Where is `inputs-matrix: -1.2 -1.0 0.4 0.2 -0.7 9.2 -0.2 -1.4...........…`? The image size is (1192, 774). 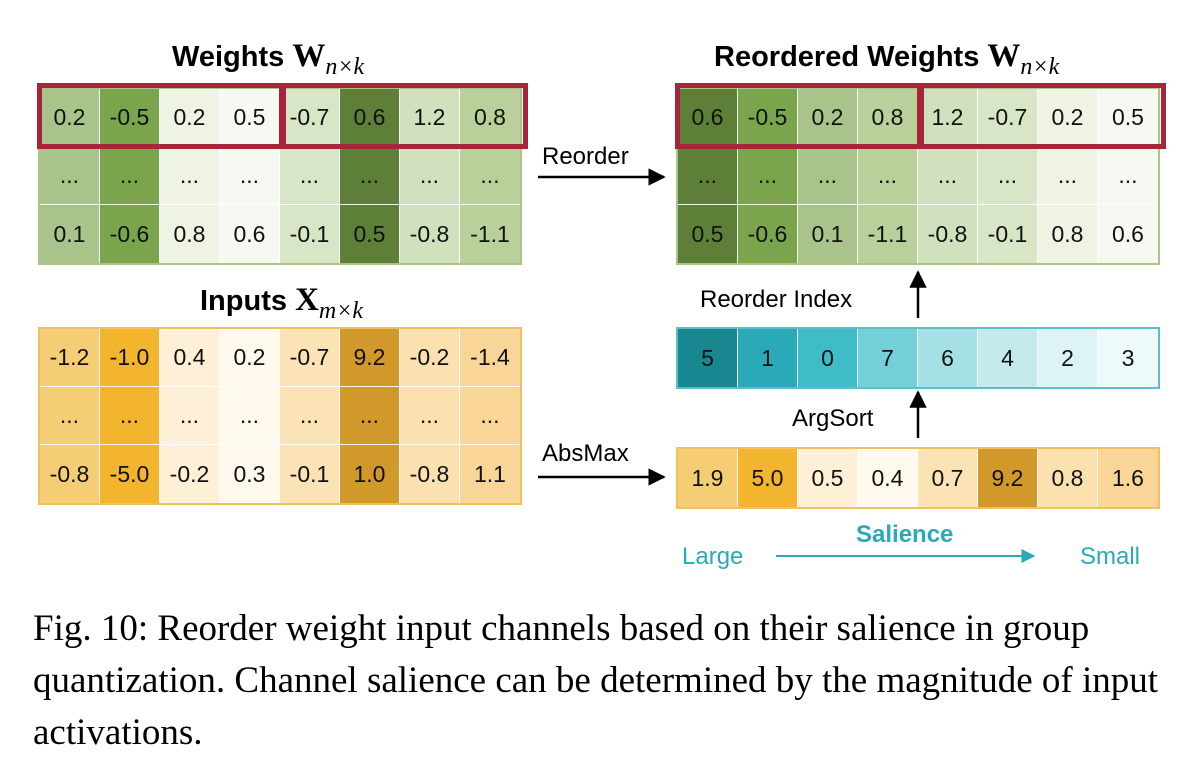 inputs-matrix: -1.2 -1.0 0.4 0.2 -0.7 9.2 -0.2 -1.4...........… is located at coordinates (280, 416).